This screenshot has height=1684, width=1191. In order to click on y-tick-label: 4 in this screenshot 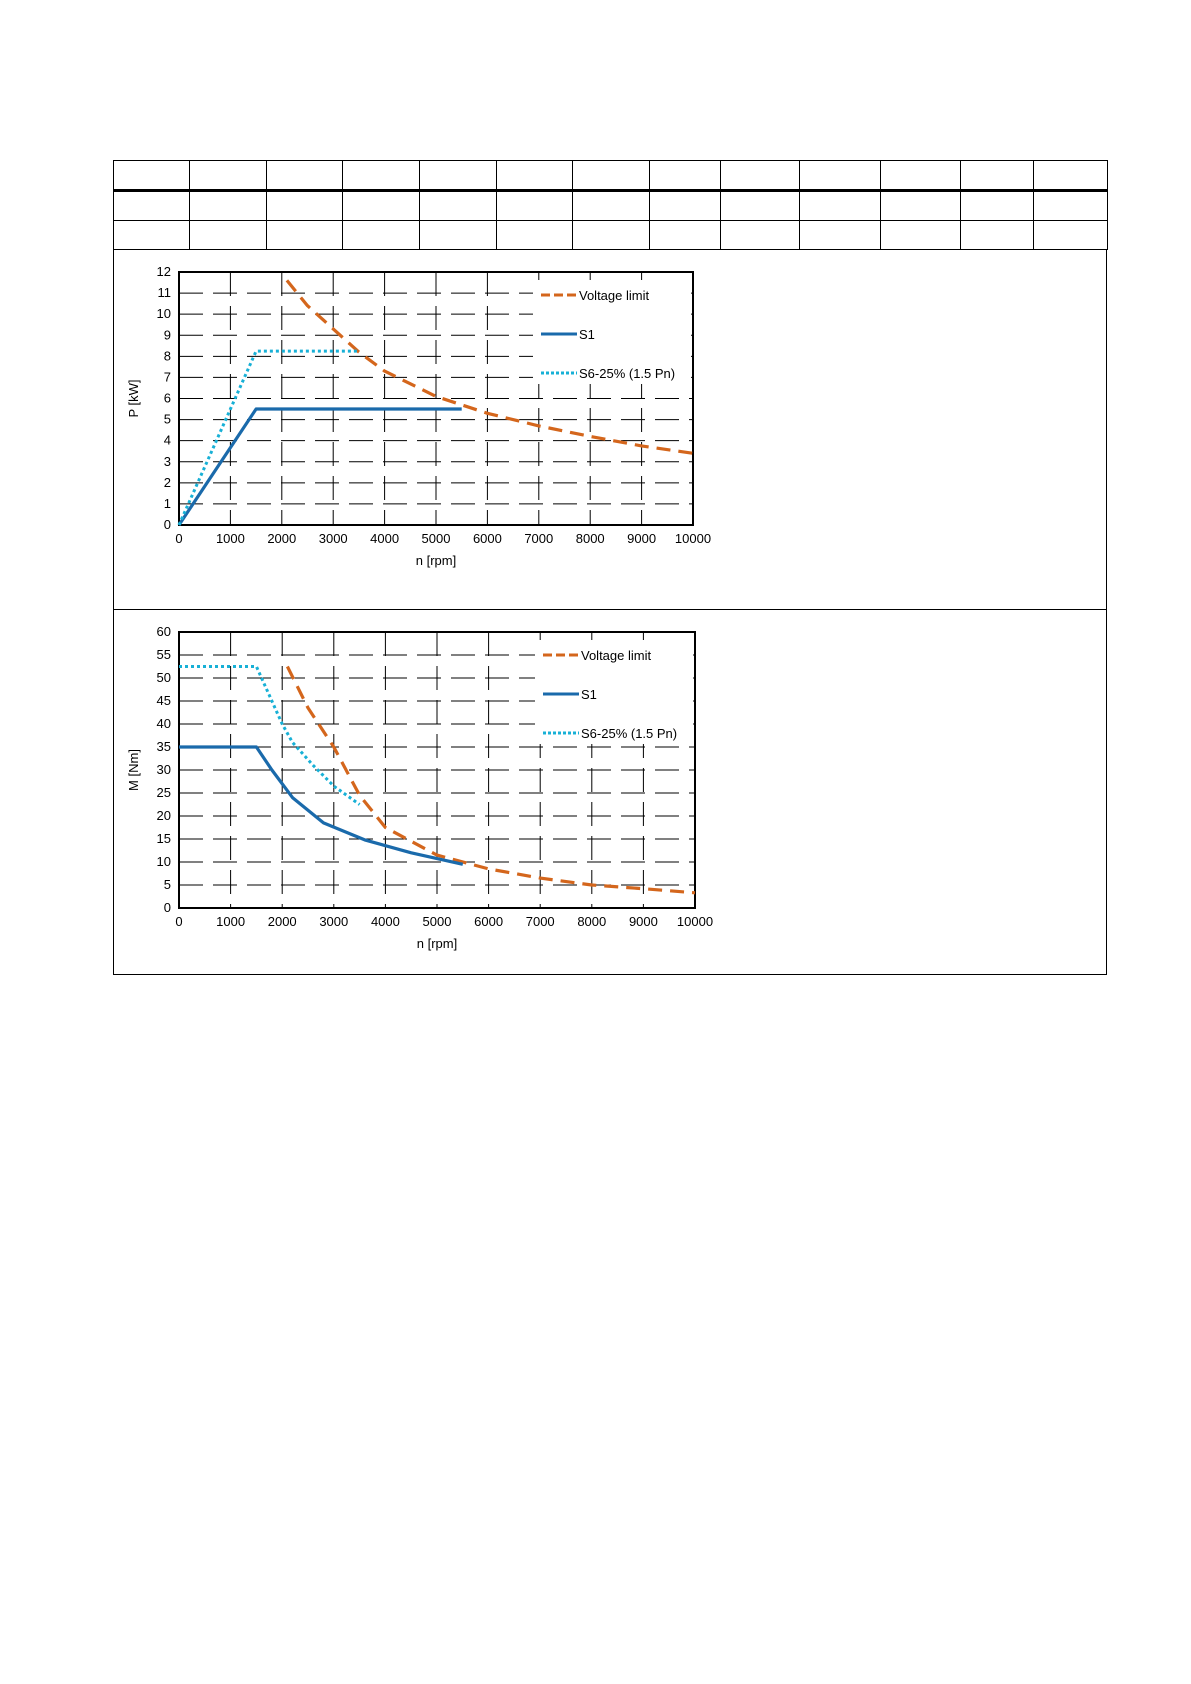, I will do `click(167, 440)`.